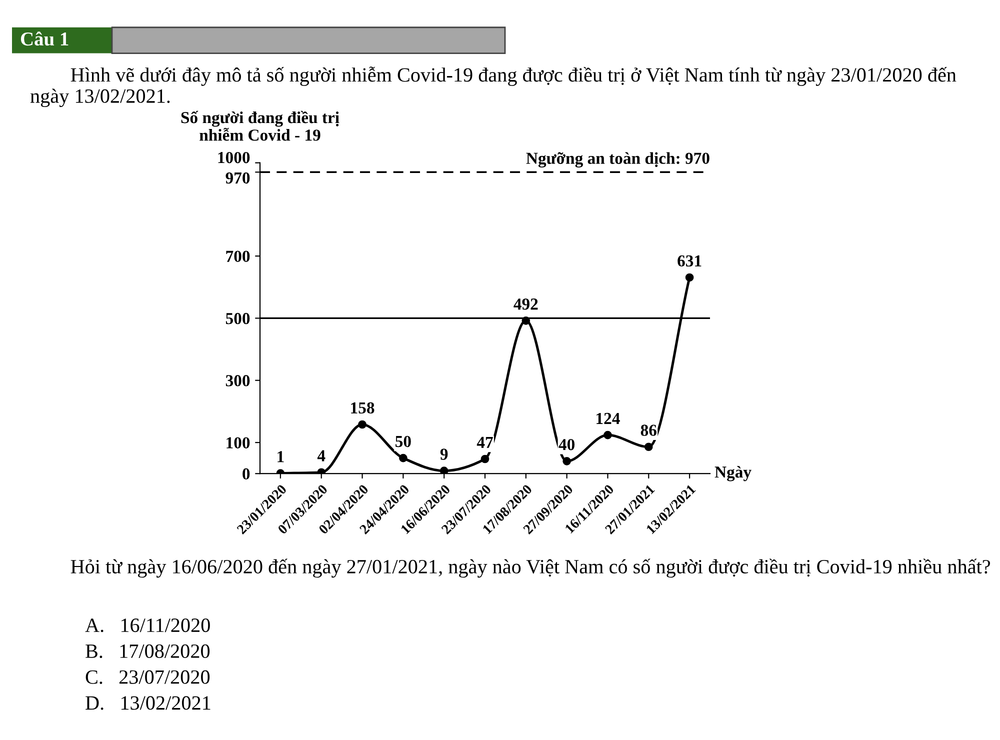  What do you see at coordinates (246, 474) in the screenshot?
I see `y-tick-label: 0` at bounding box center [246, 474].